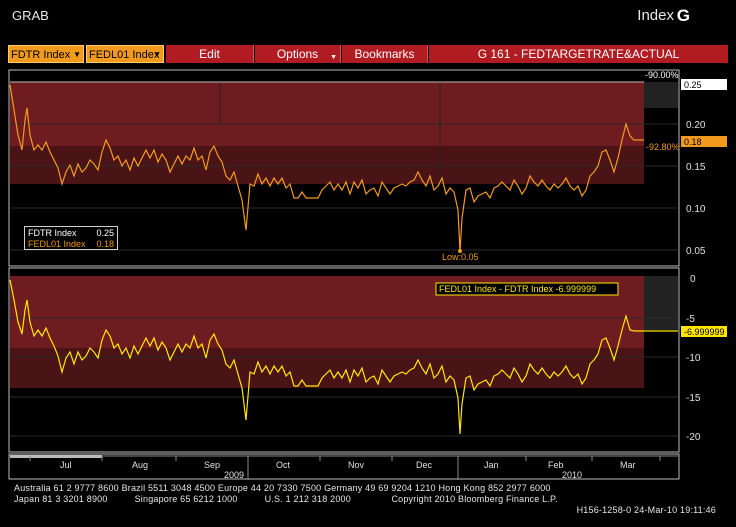  Describe the element at coordinates (105, 244) in the screenshot. I see `legend-value: 0.18` at that location.